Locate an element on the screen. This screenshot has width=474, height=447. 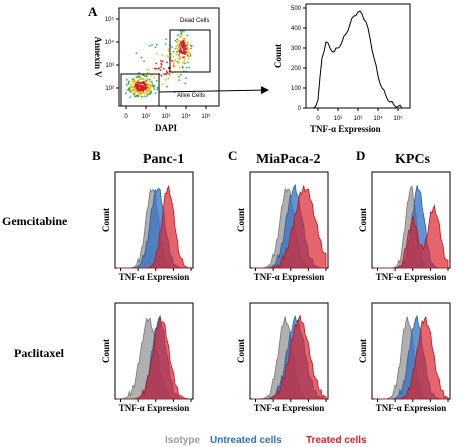
scatter-ylabel: Annexin V is located at coordinates (98, 57).